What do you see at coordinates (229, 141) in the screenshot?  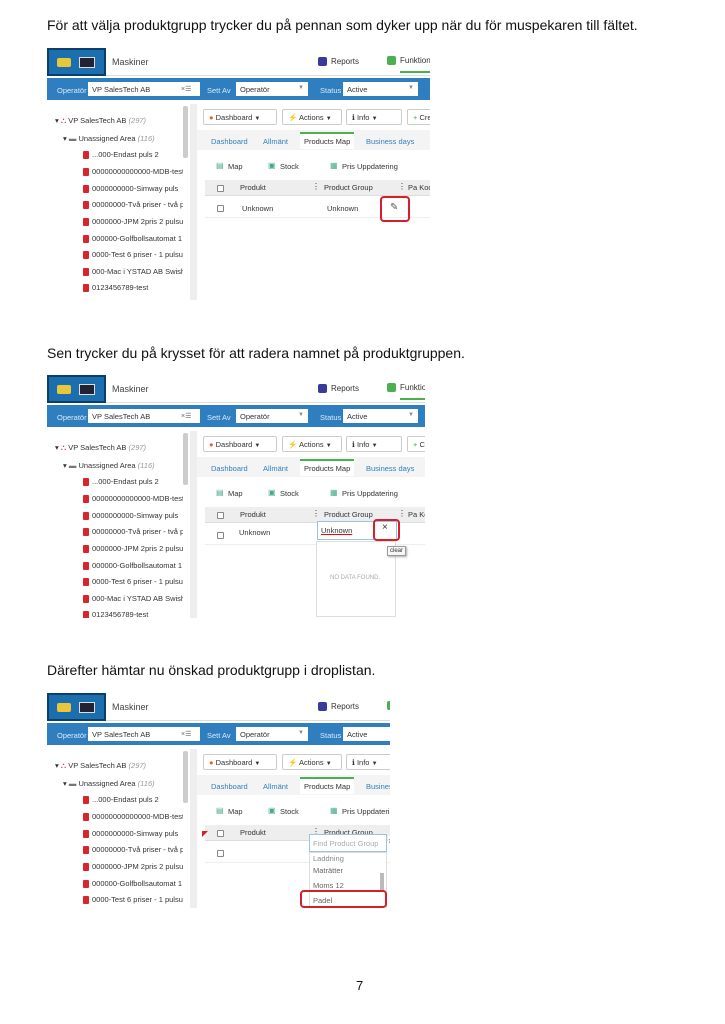 I see `tab-0: Dashboard` at bounding box center [229, 141].